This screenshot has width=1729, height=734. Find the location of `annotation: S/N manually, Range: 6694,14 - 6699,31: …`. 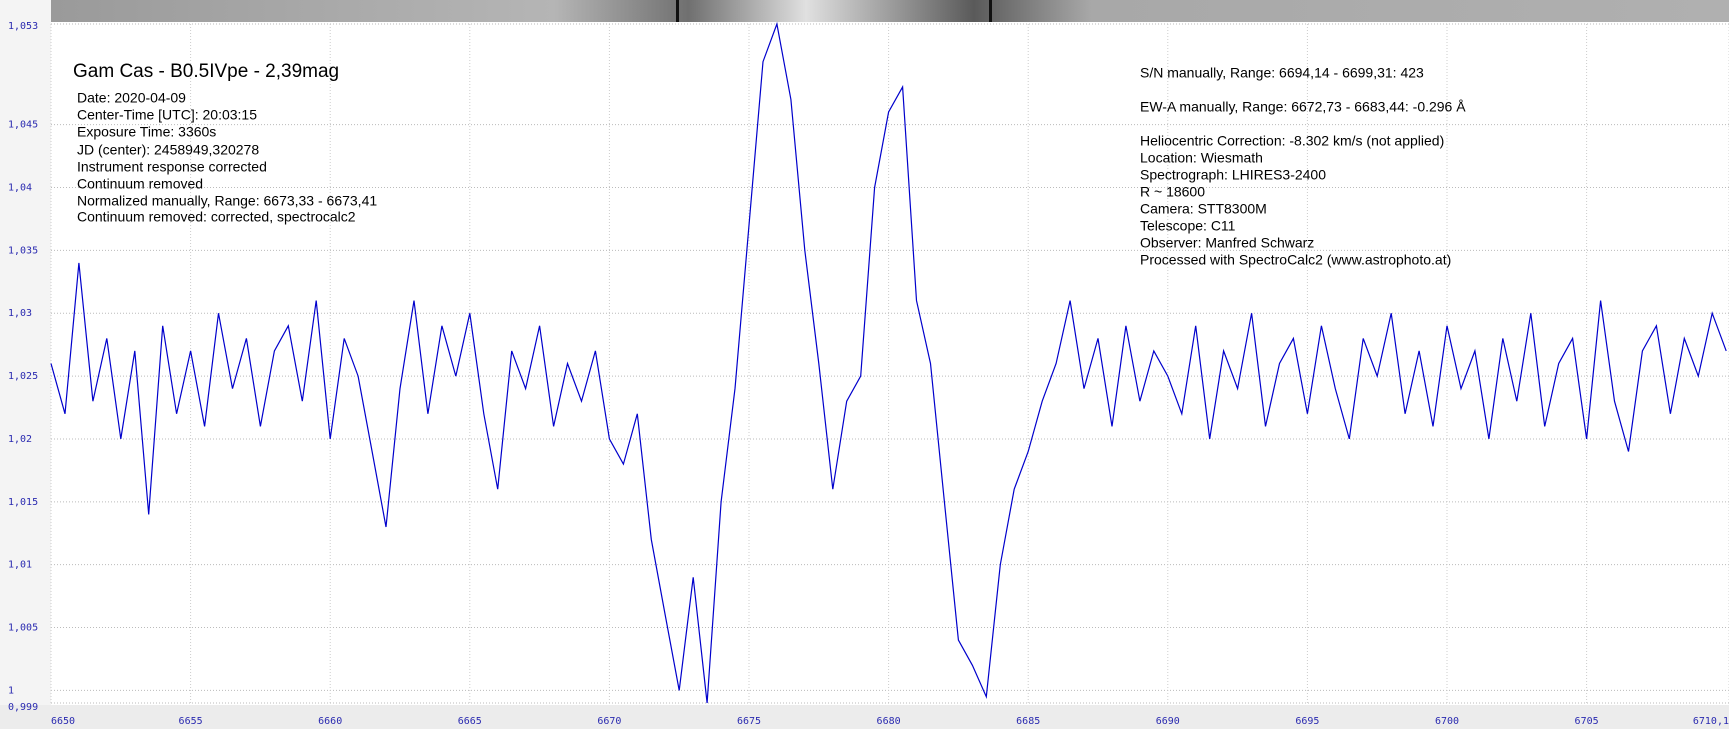

annotation: S/N manually, Range: 6694,14 - 6699,31: … is located at coordinates (1282, 73).